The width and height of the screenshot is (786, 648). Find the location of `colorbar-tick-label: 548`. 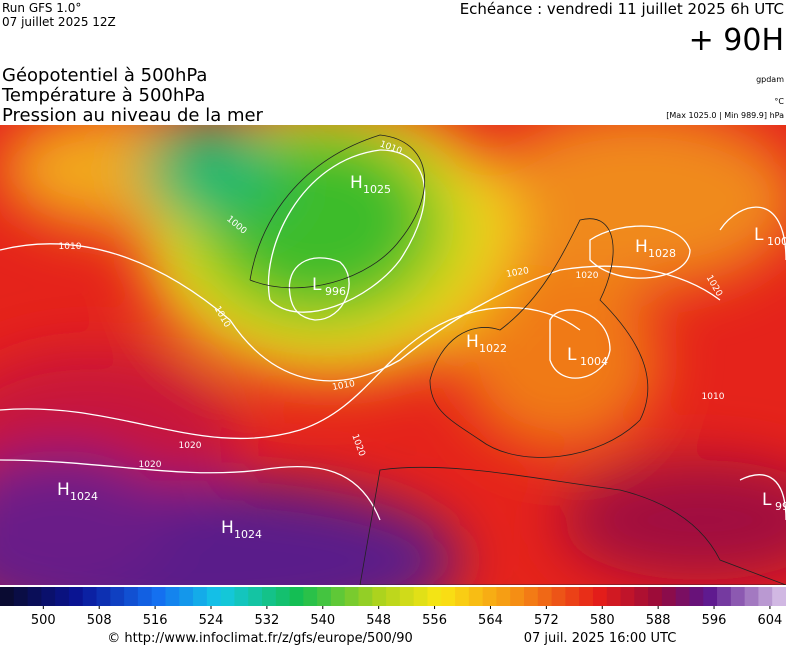

colorbar-tick-label: 548 is located at coordinates (378, 620).